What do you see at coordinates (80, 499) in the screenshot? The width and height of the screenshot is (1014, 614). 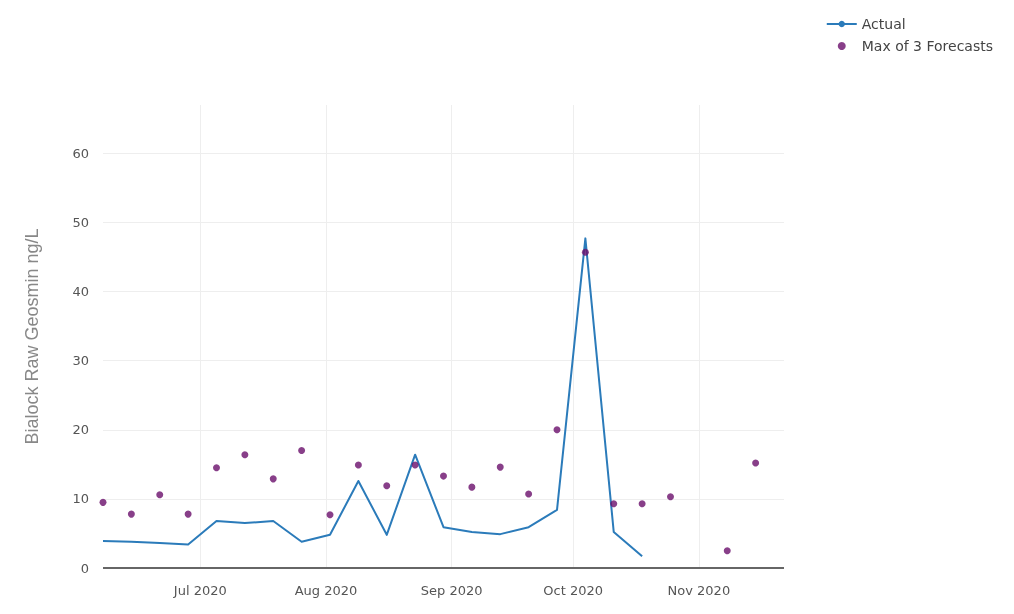 I see `y-tick-label: 10` at bounding box center [80, 499].